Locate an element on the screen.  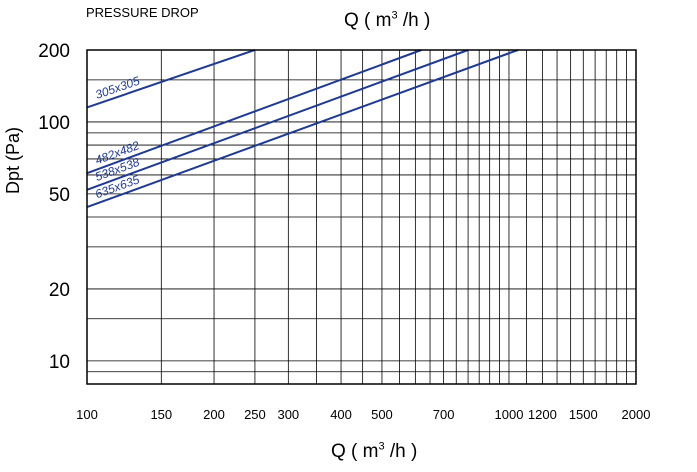
y-tick-label: 10 is located at coordinates (59, 362).